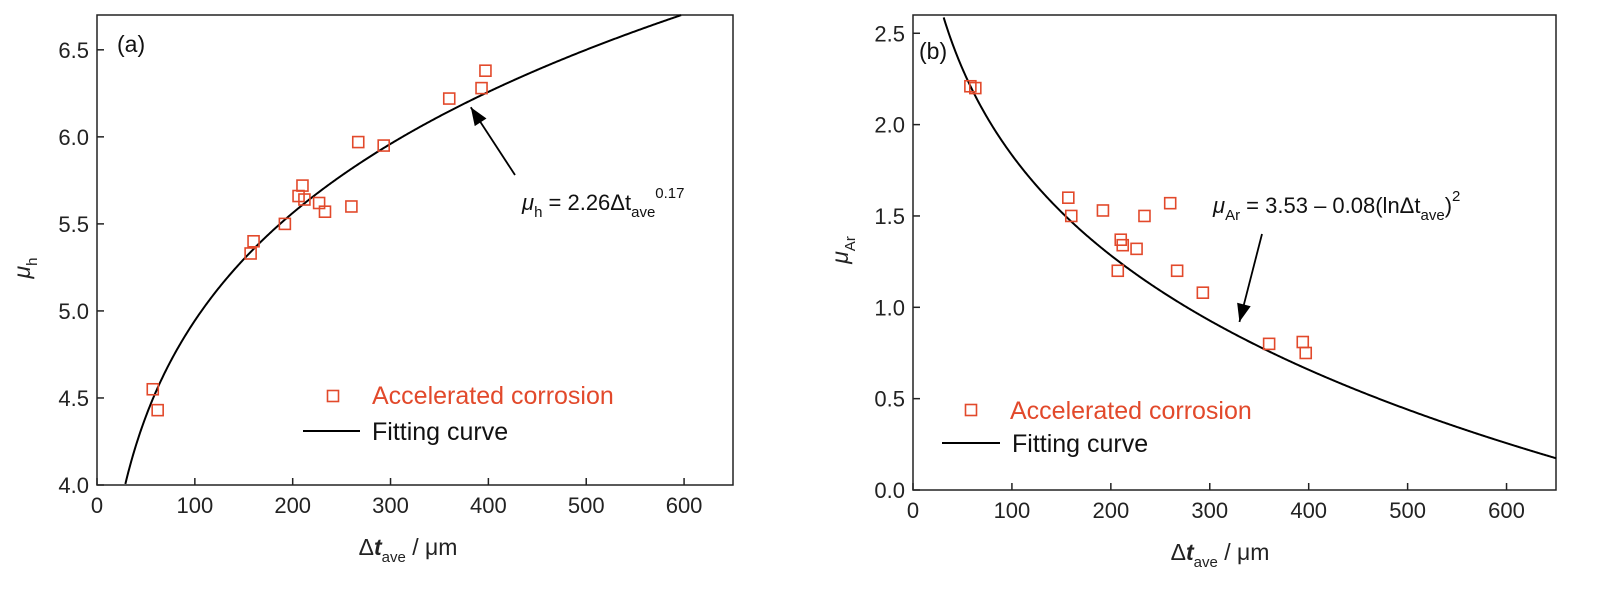 The image size is (1608, 595). I want to click on y-tick-label: 4.5, so click(73, 398).